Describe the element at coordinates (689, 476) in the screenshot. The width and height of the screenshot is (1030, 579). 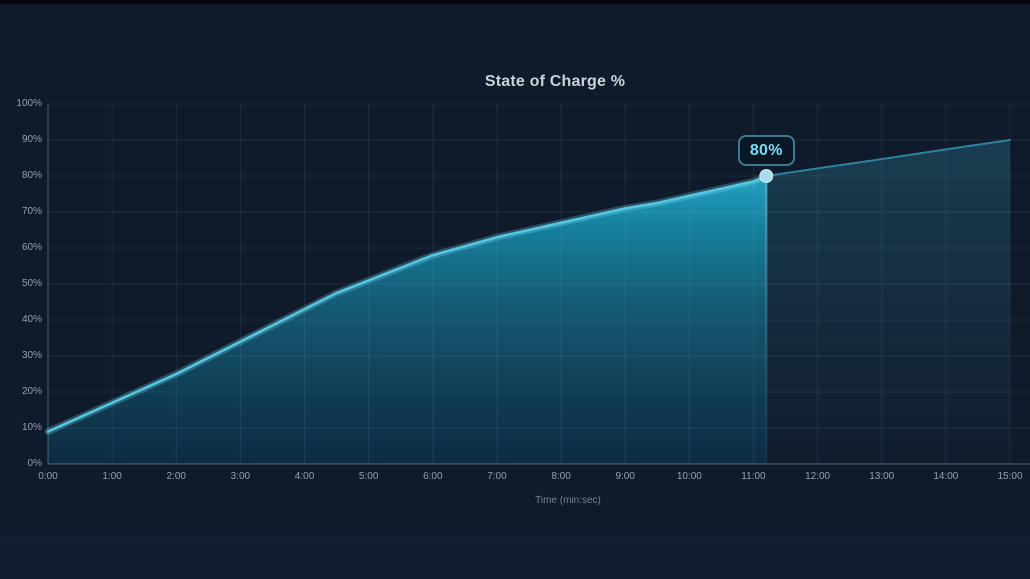
I see `x-tick-label: 10:00` at that location.